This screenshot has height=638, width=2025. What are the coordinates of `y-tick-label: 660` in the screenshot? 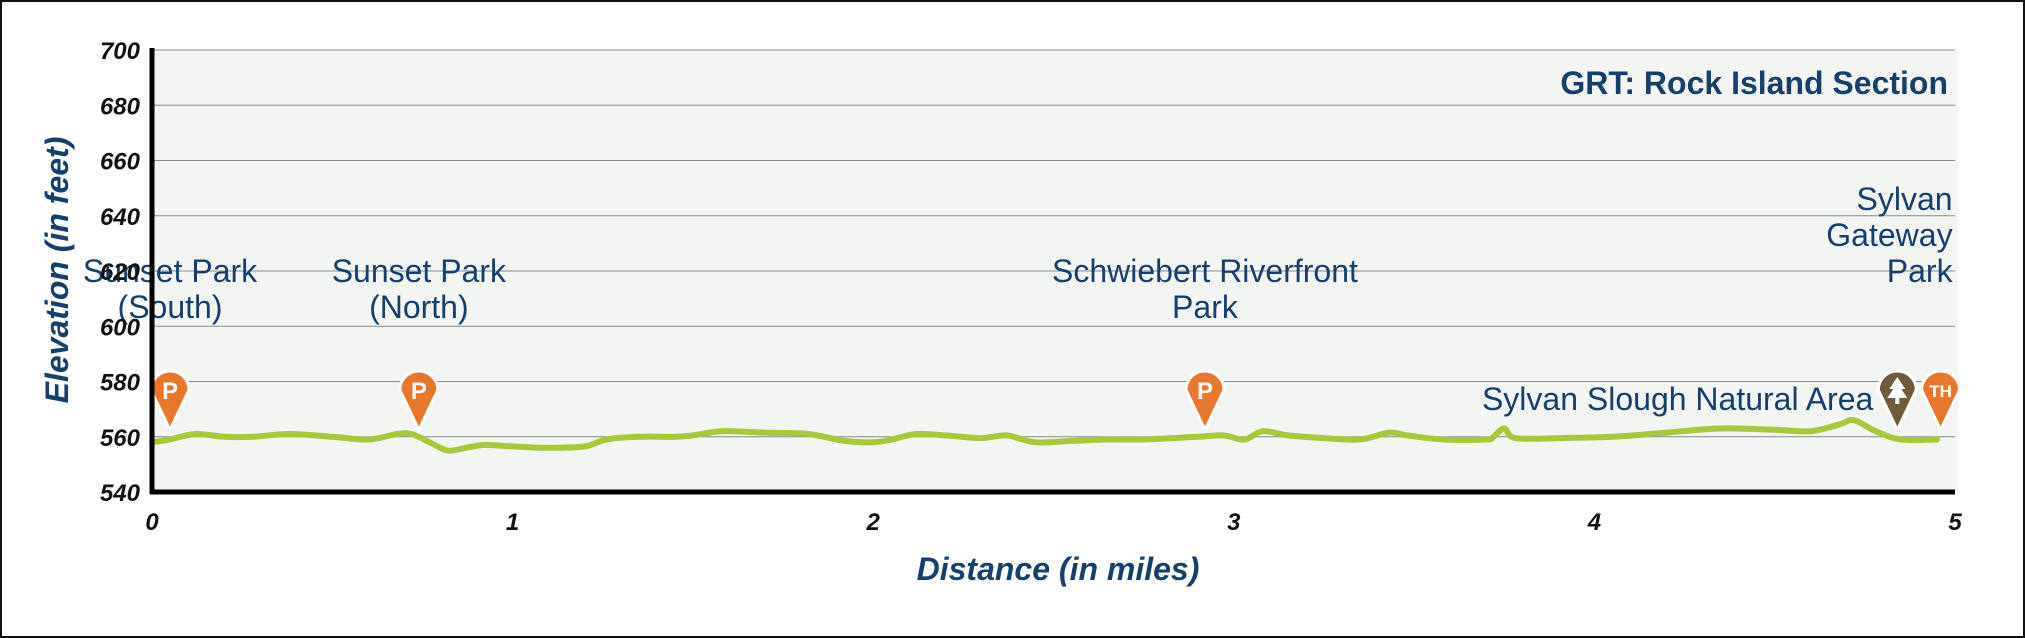 It's located at (120, 162).